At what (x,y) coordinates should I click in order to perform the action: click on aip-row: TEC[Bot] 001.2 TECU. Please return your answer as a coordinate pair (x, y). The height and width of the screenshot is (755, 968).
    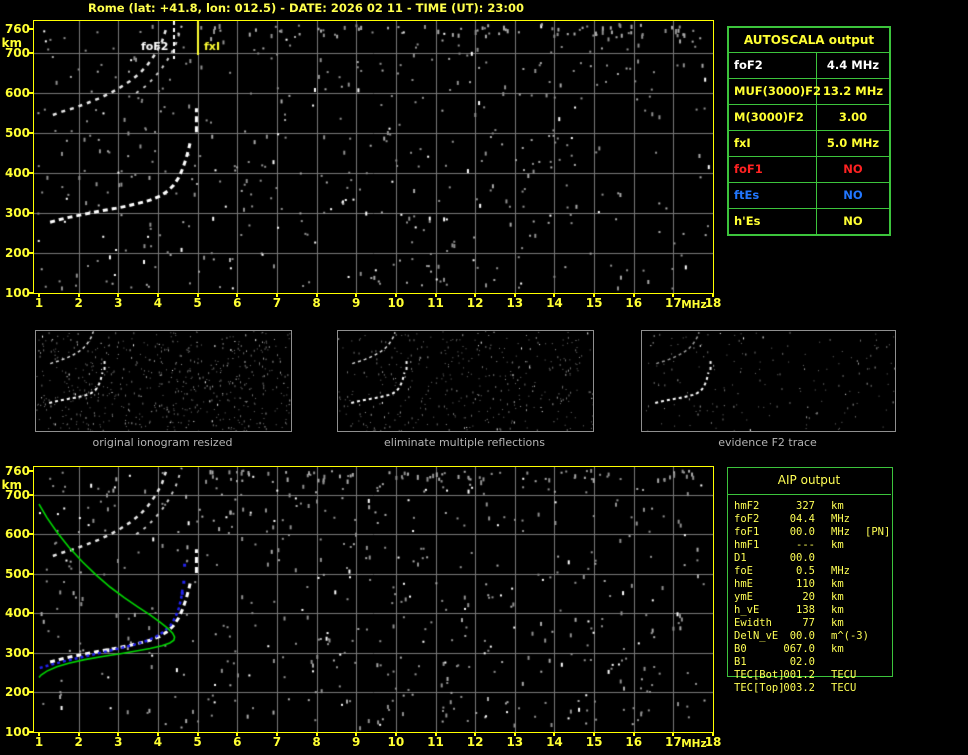
    Looking at the image, I should click on (815, 675).